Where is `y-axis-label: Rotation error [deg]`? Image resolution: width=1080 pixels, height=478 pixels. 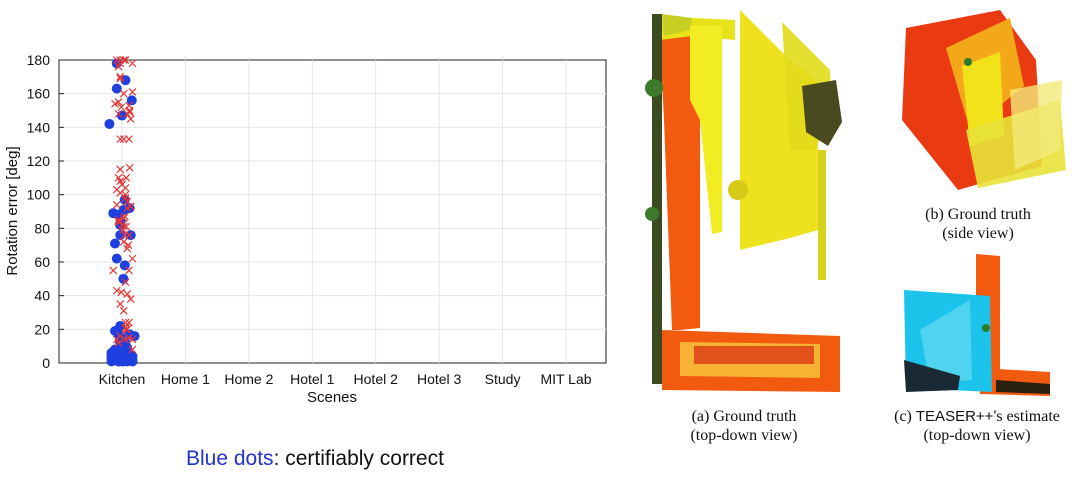 y-axis-label: Rotation error [deg] is located at coordinates (12, 210).